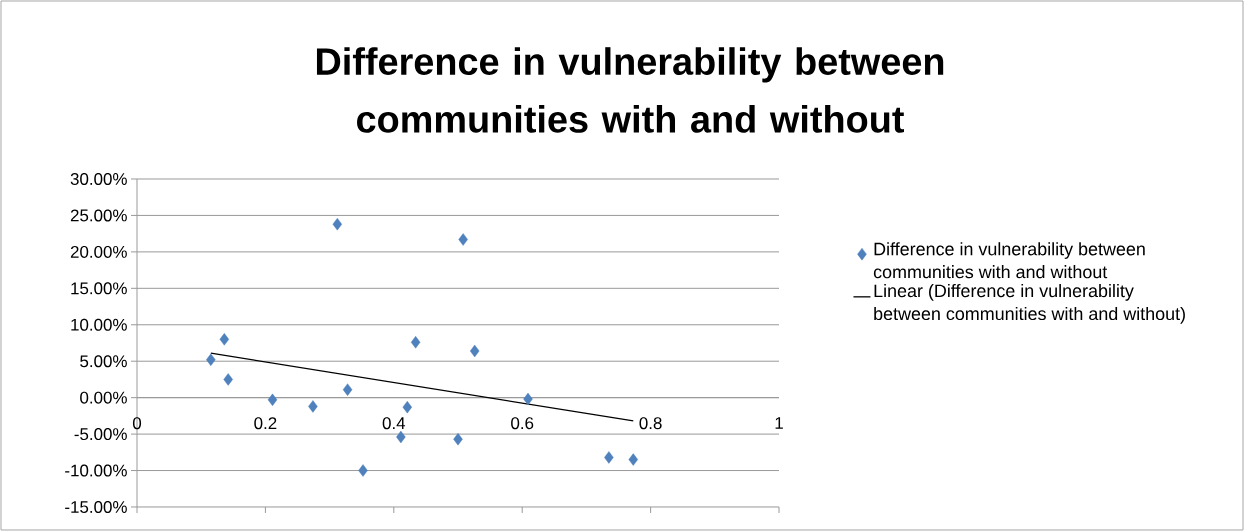 The width and height of the screenshot is (1244, 531). I want to click on x-tick-label: 0.8, so click(650, 423).